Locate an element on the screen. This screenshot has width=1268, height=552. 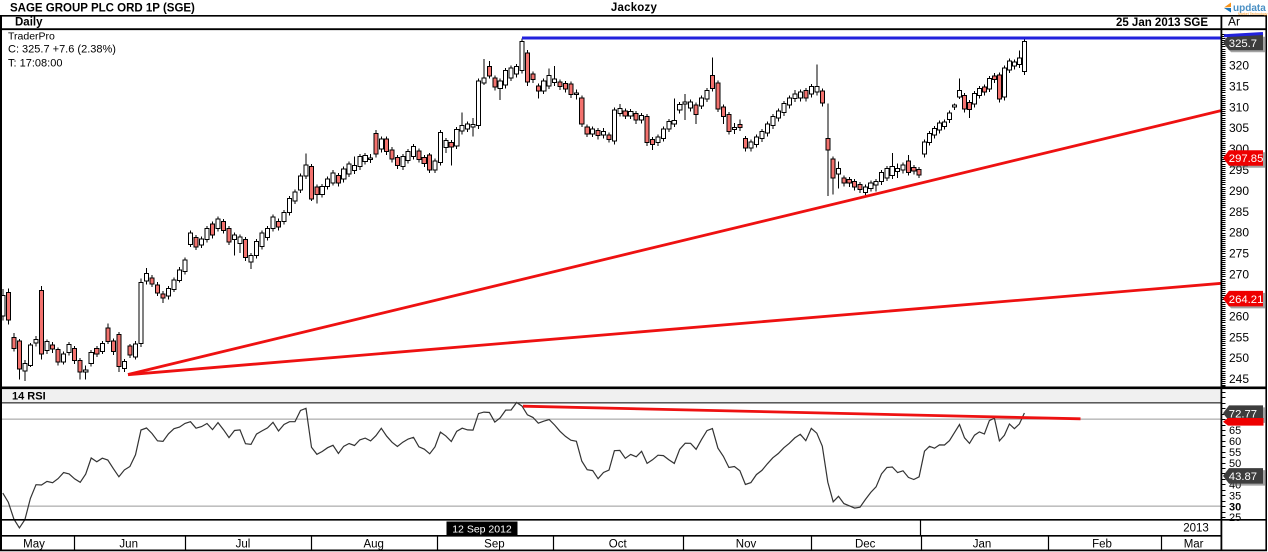
svg-text: Daily is located at coordinates (29, 22).